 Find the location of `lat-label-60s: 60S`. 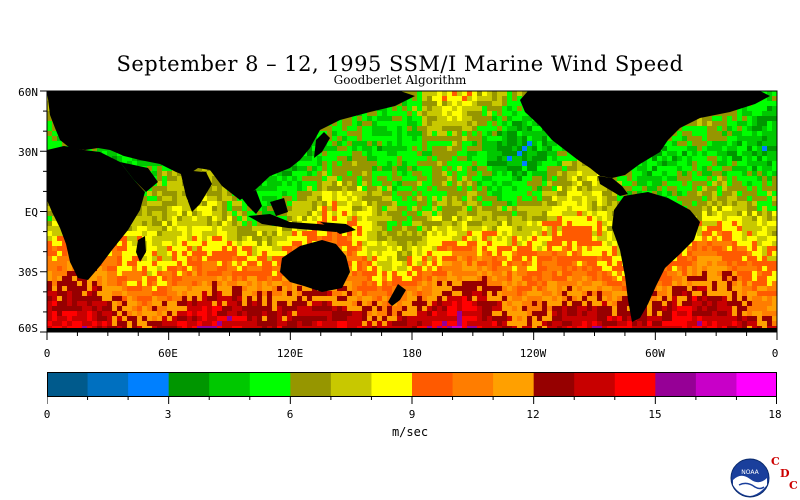

lat-label-60s: 60S is located at coordinates (28, 328).